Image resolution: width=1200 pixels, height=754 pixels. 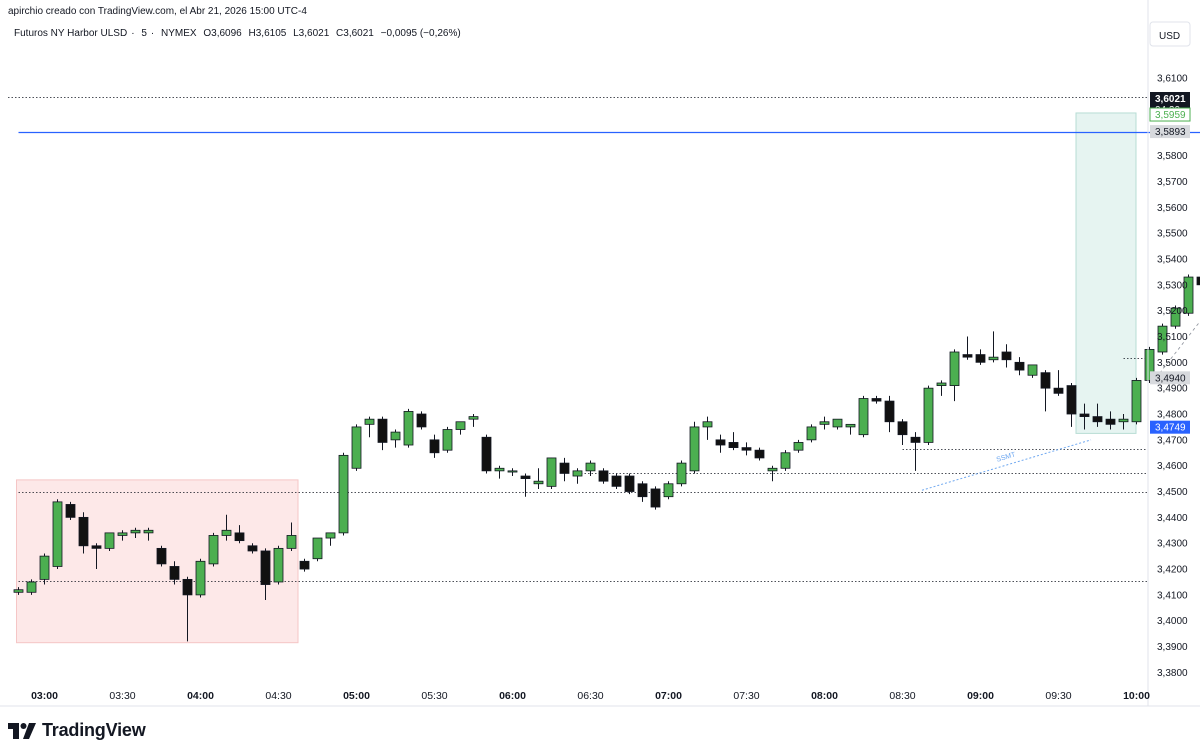 I want to click on price-tick-label: 3,4200, so click(x=1172, y=570).